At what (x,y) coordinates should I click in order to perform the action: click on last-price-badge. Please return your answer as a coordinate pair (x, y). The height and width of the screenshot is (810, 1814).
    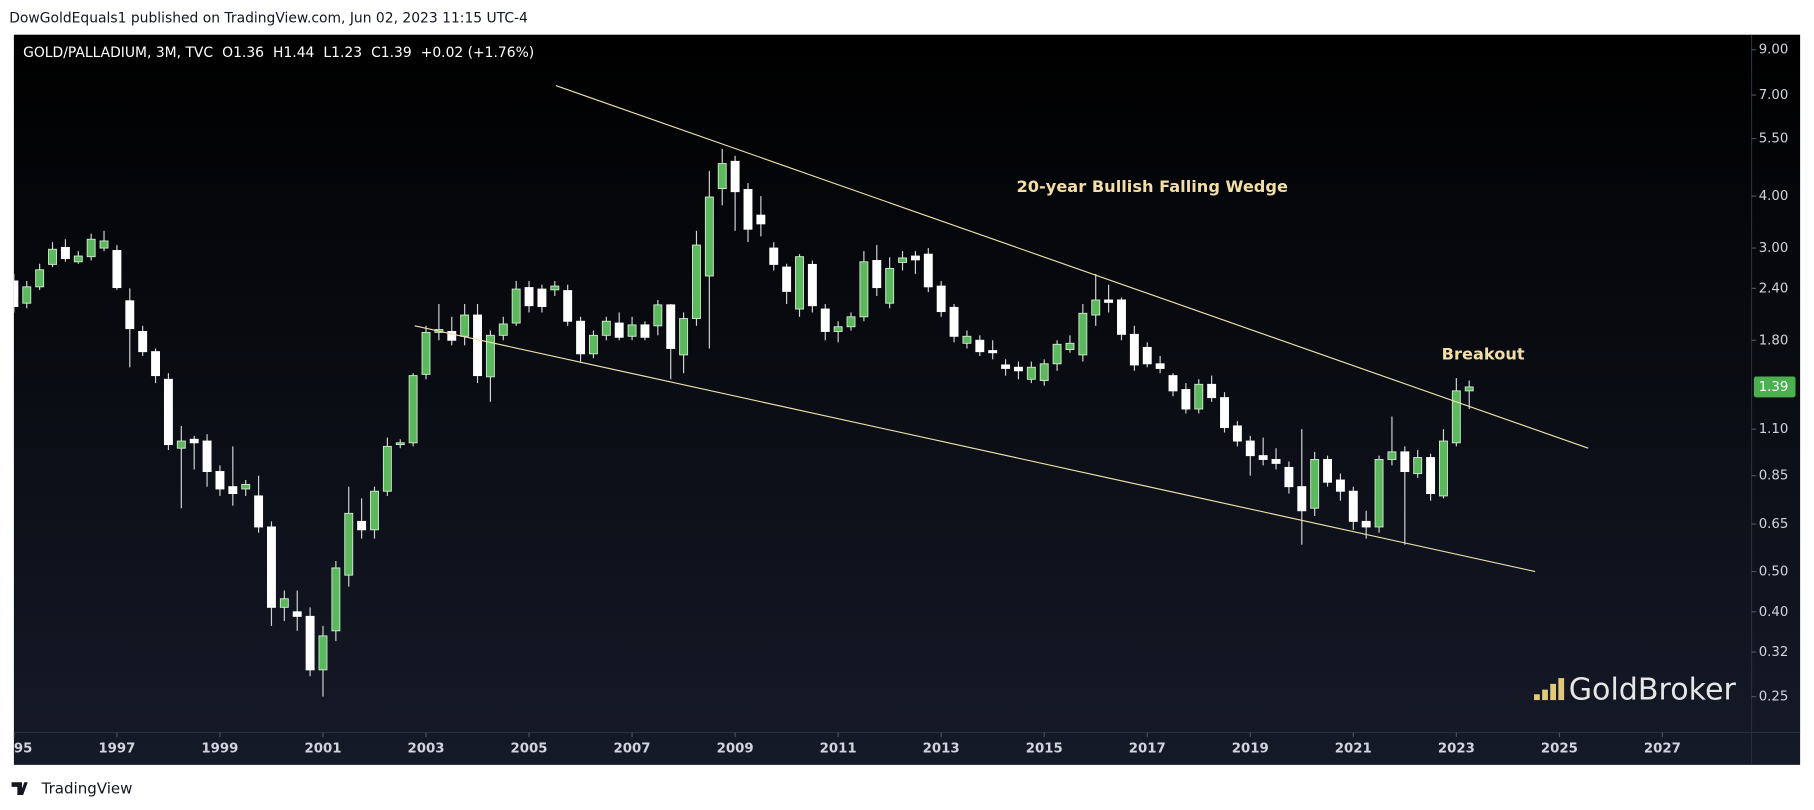
    Looking at the image, I should click on (1774, 387).